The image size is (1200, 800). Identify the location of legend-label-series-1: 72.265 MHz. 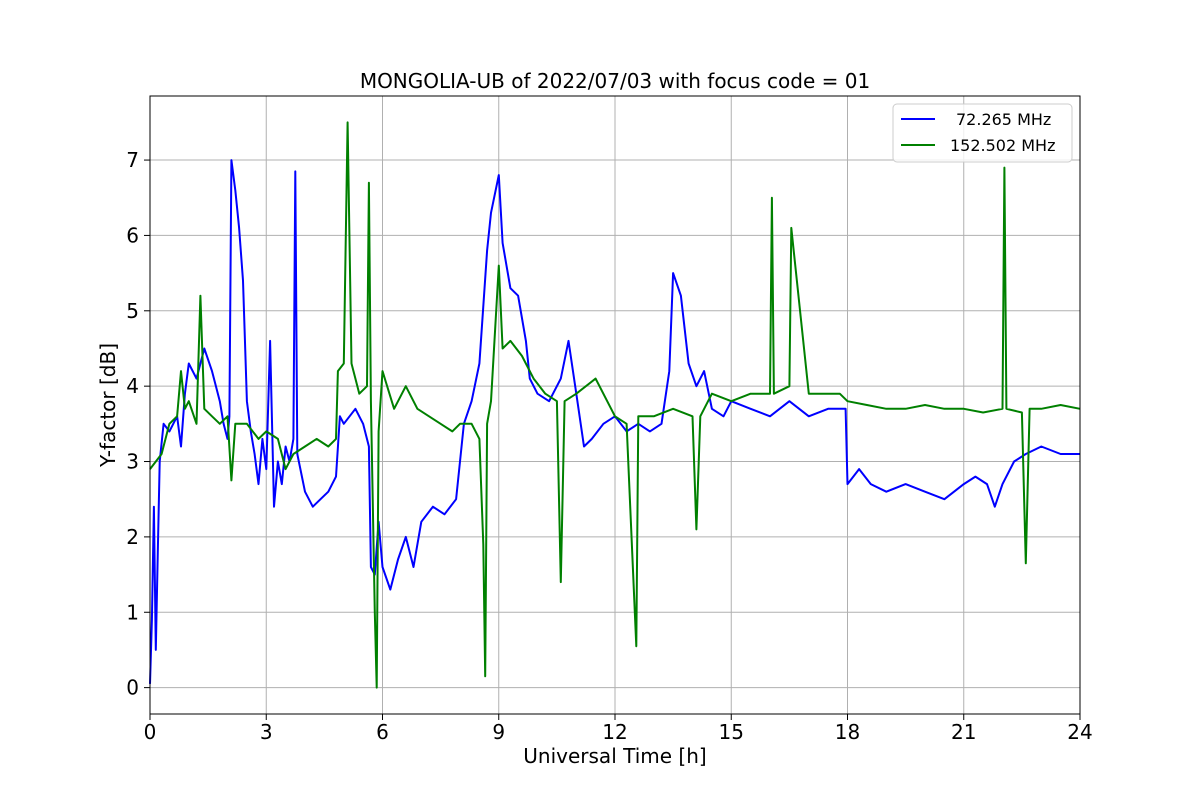
(1003, 119).